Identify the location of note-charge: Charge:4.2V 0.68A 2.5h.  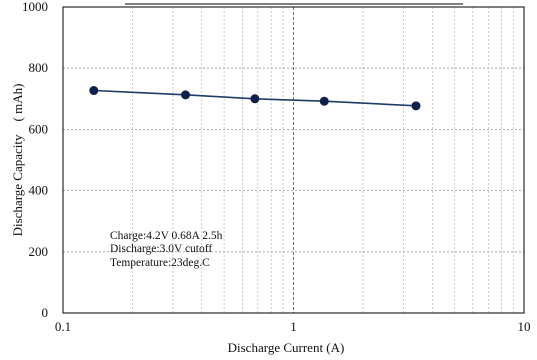
(166, 236).